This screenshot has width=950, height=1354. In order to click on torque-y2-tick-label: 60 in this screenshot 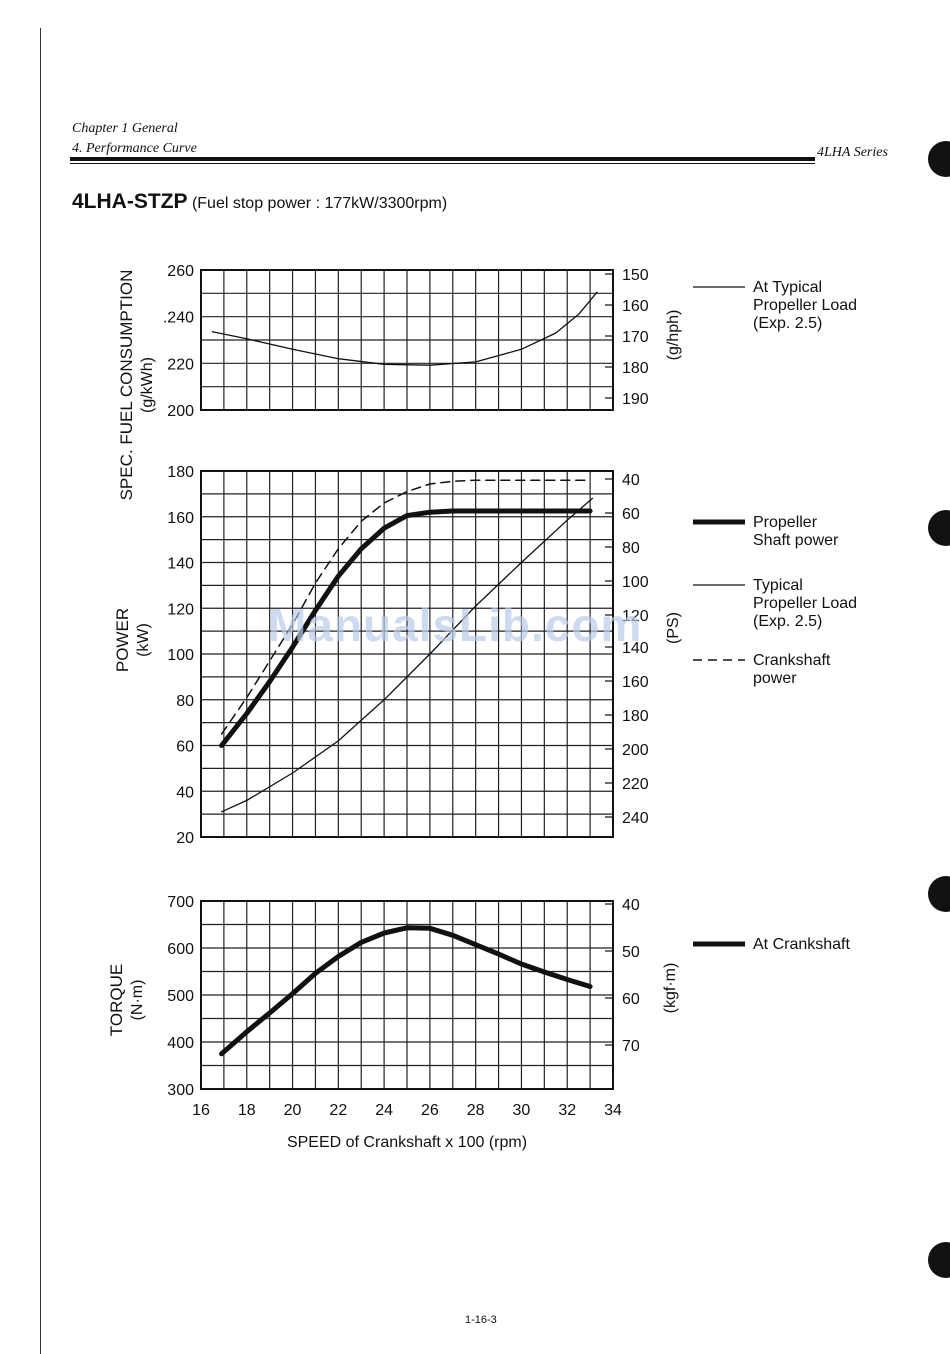, I will do `click(631, 999)`.